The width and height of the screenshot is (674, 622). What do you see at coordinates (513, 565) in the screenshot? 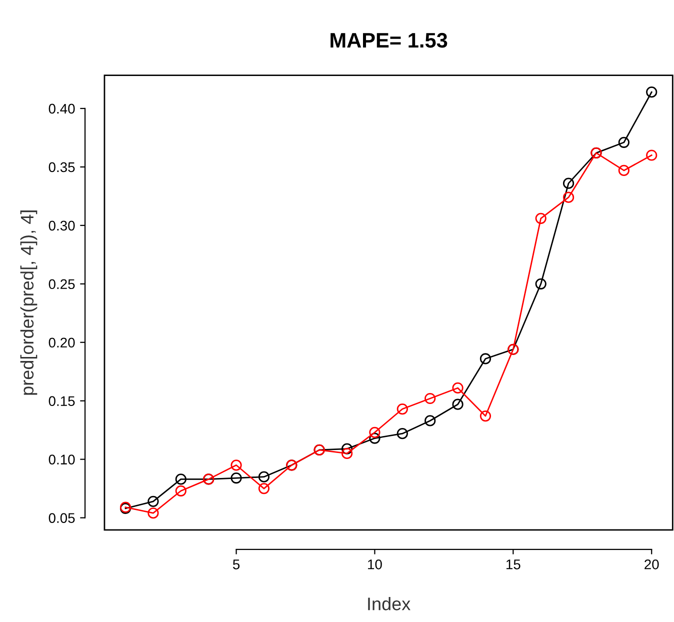
I see `x-tick-label: 15` at bounding box center [513, 565].